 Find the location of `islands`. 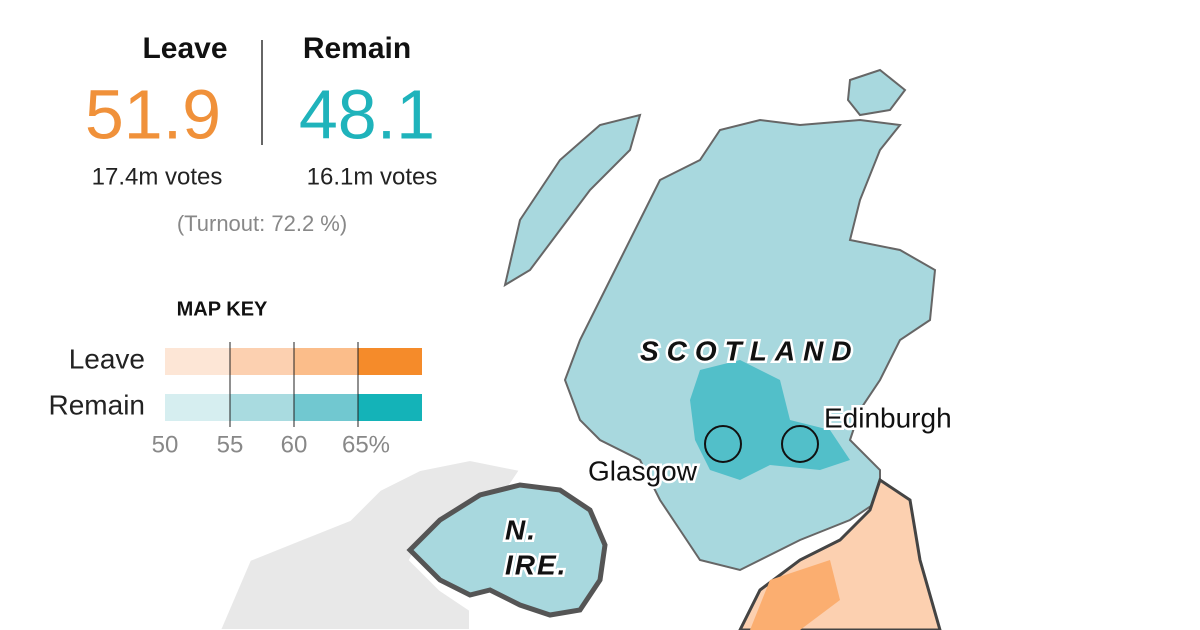

islands is located at coordinates (572, 200).